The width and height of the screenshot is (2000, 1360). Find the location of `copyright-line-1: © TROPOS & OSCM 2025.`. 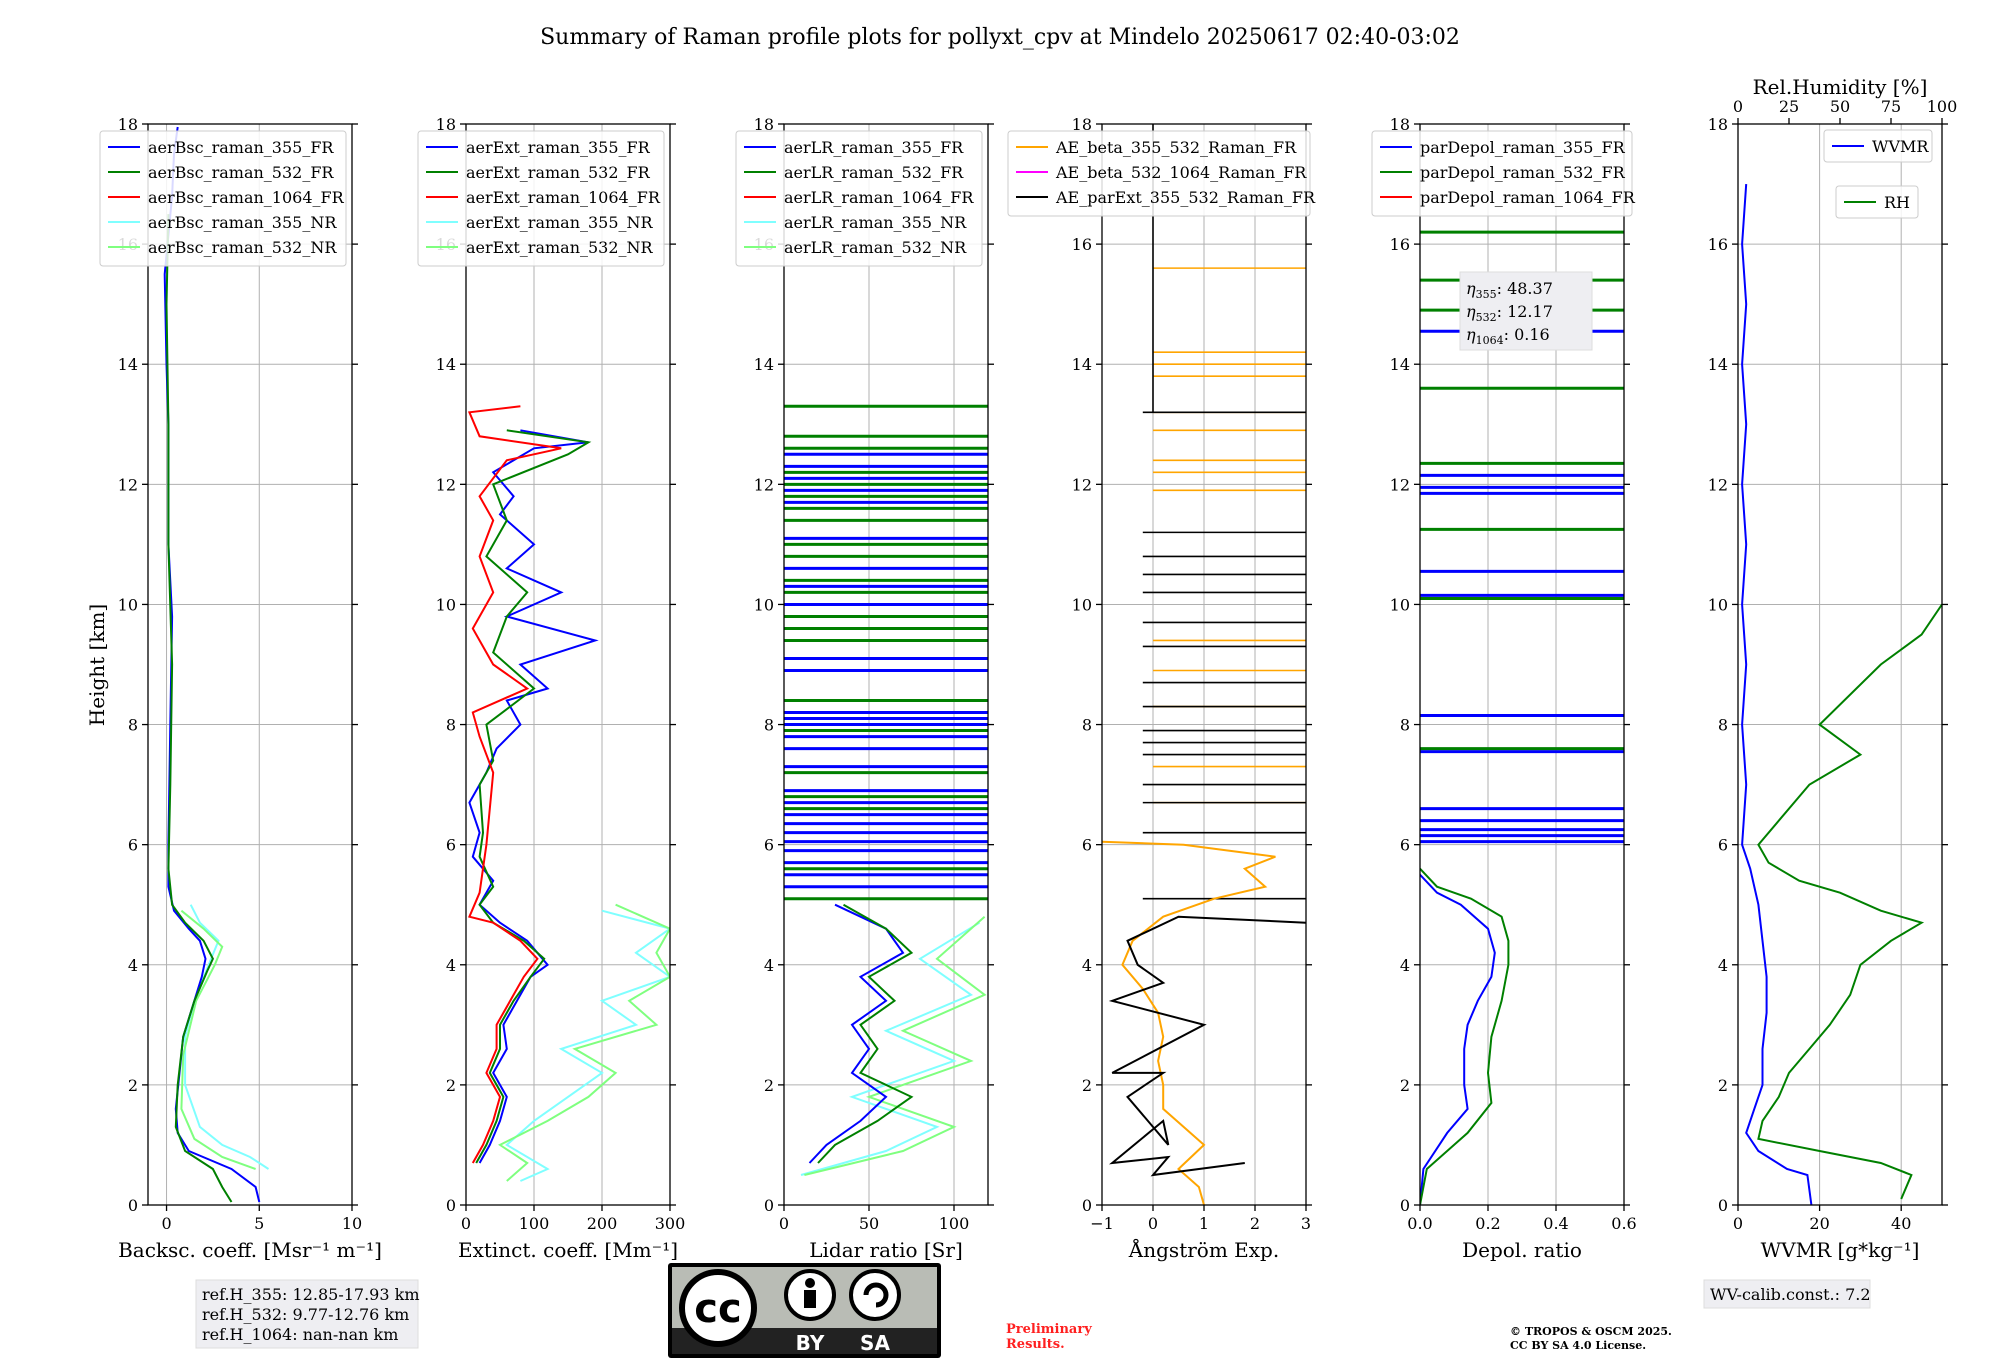

copyright-line-1: © TROPOS & OSCM 2025. is located at coordinates (1591, 1331).